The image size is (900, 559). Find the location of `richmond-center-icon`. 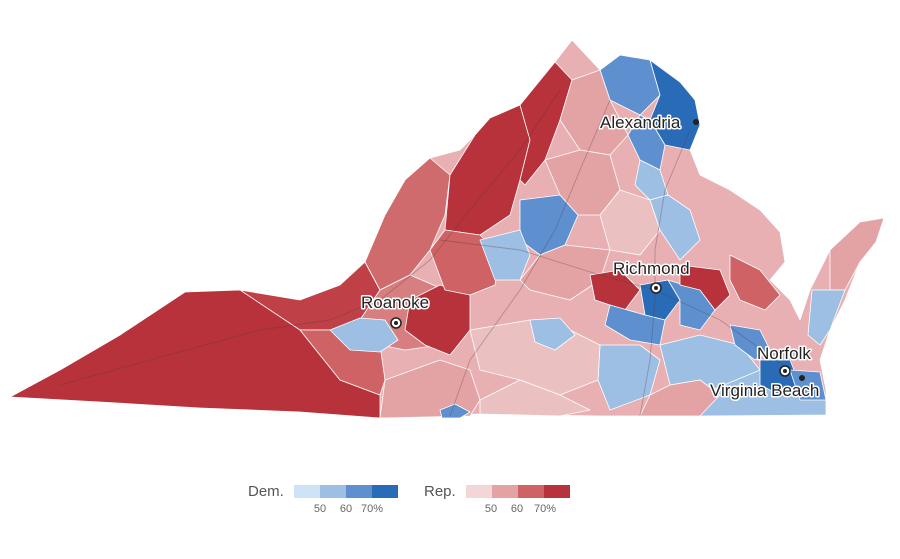

richmond-center-icon is located at coordinates (656, 288).